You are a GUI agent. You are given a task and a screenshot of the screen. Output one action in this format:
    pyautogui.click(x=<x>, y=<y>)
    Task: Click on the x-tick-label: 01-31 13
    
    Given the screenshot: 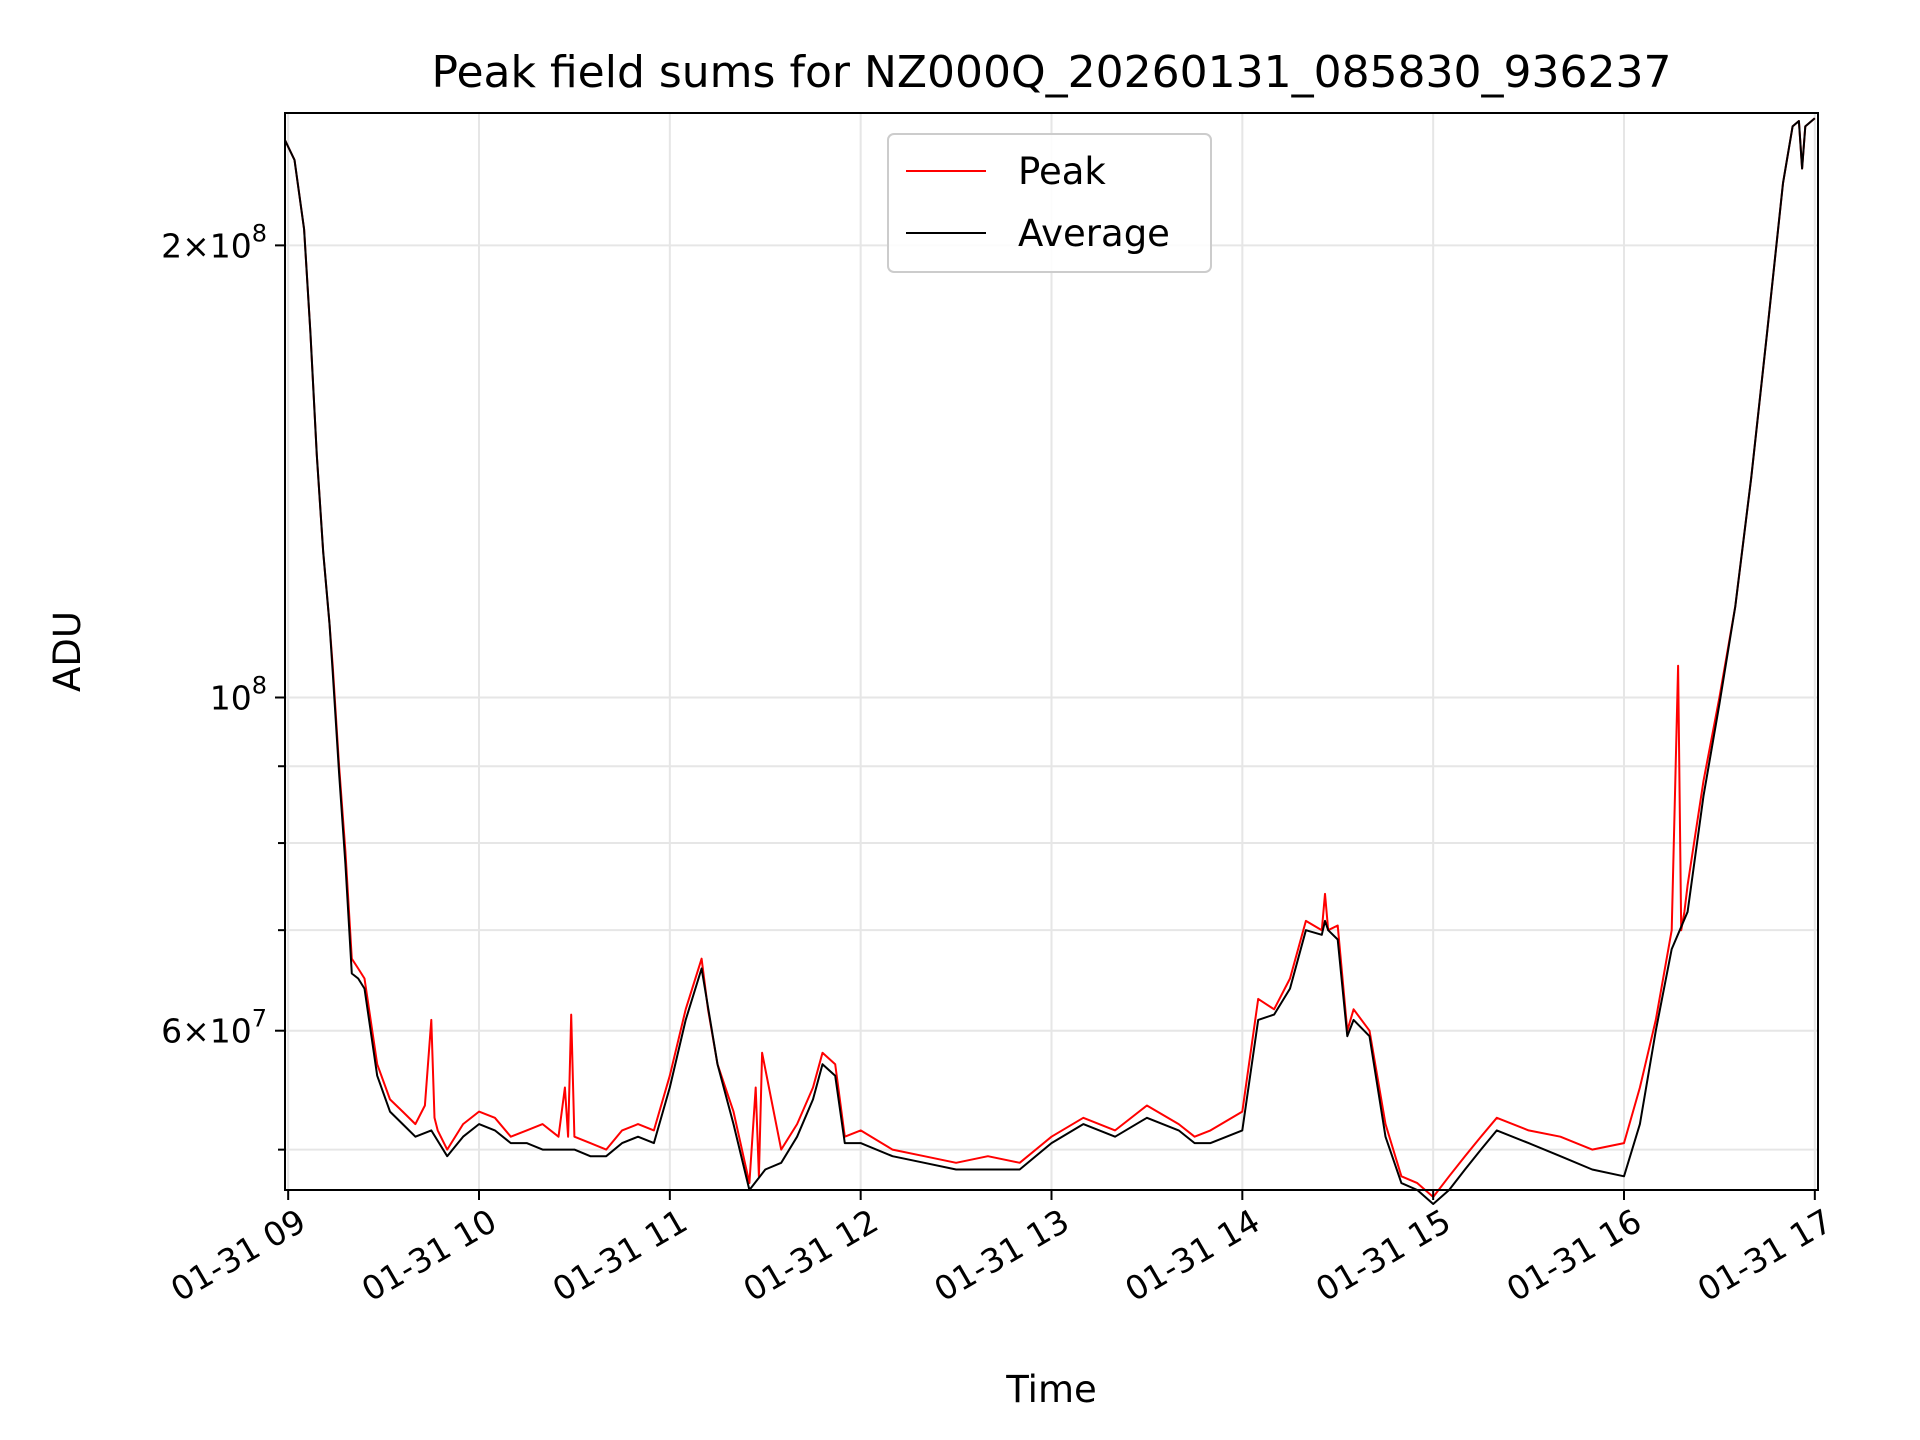 What is the action you would take?
    pyautogui.click(x=1002, y=1255)
    